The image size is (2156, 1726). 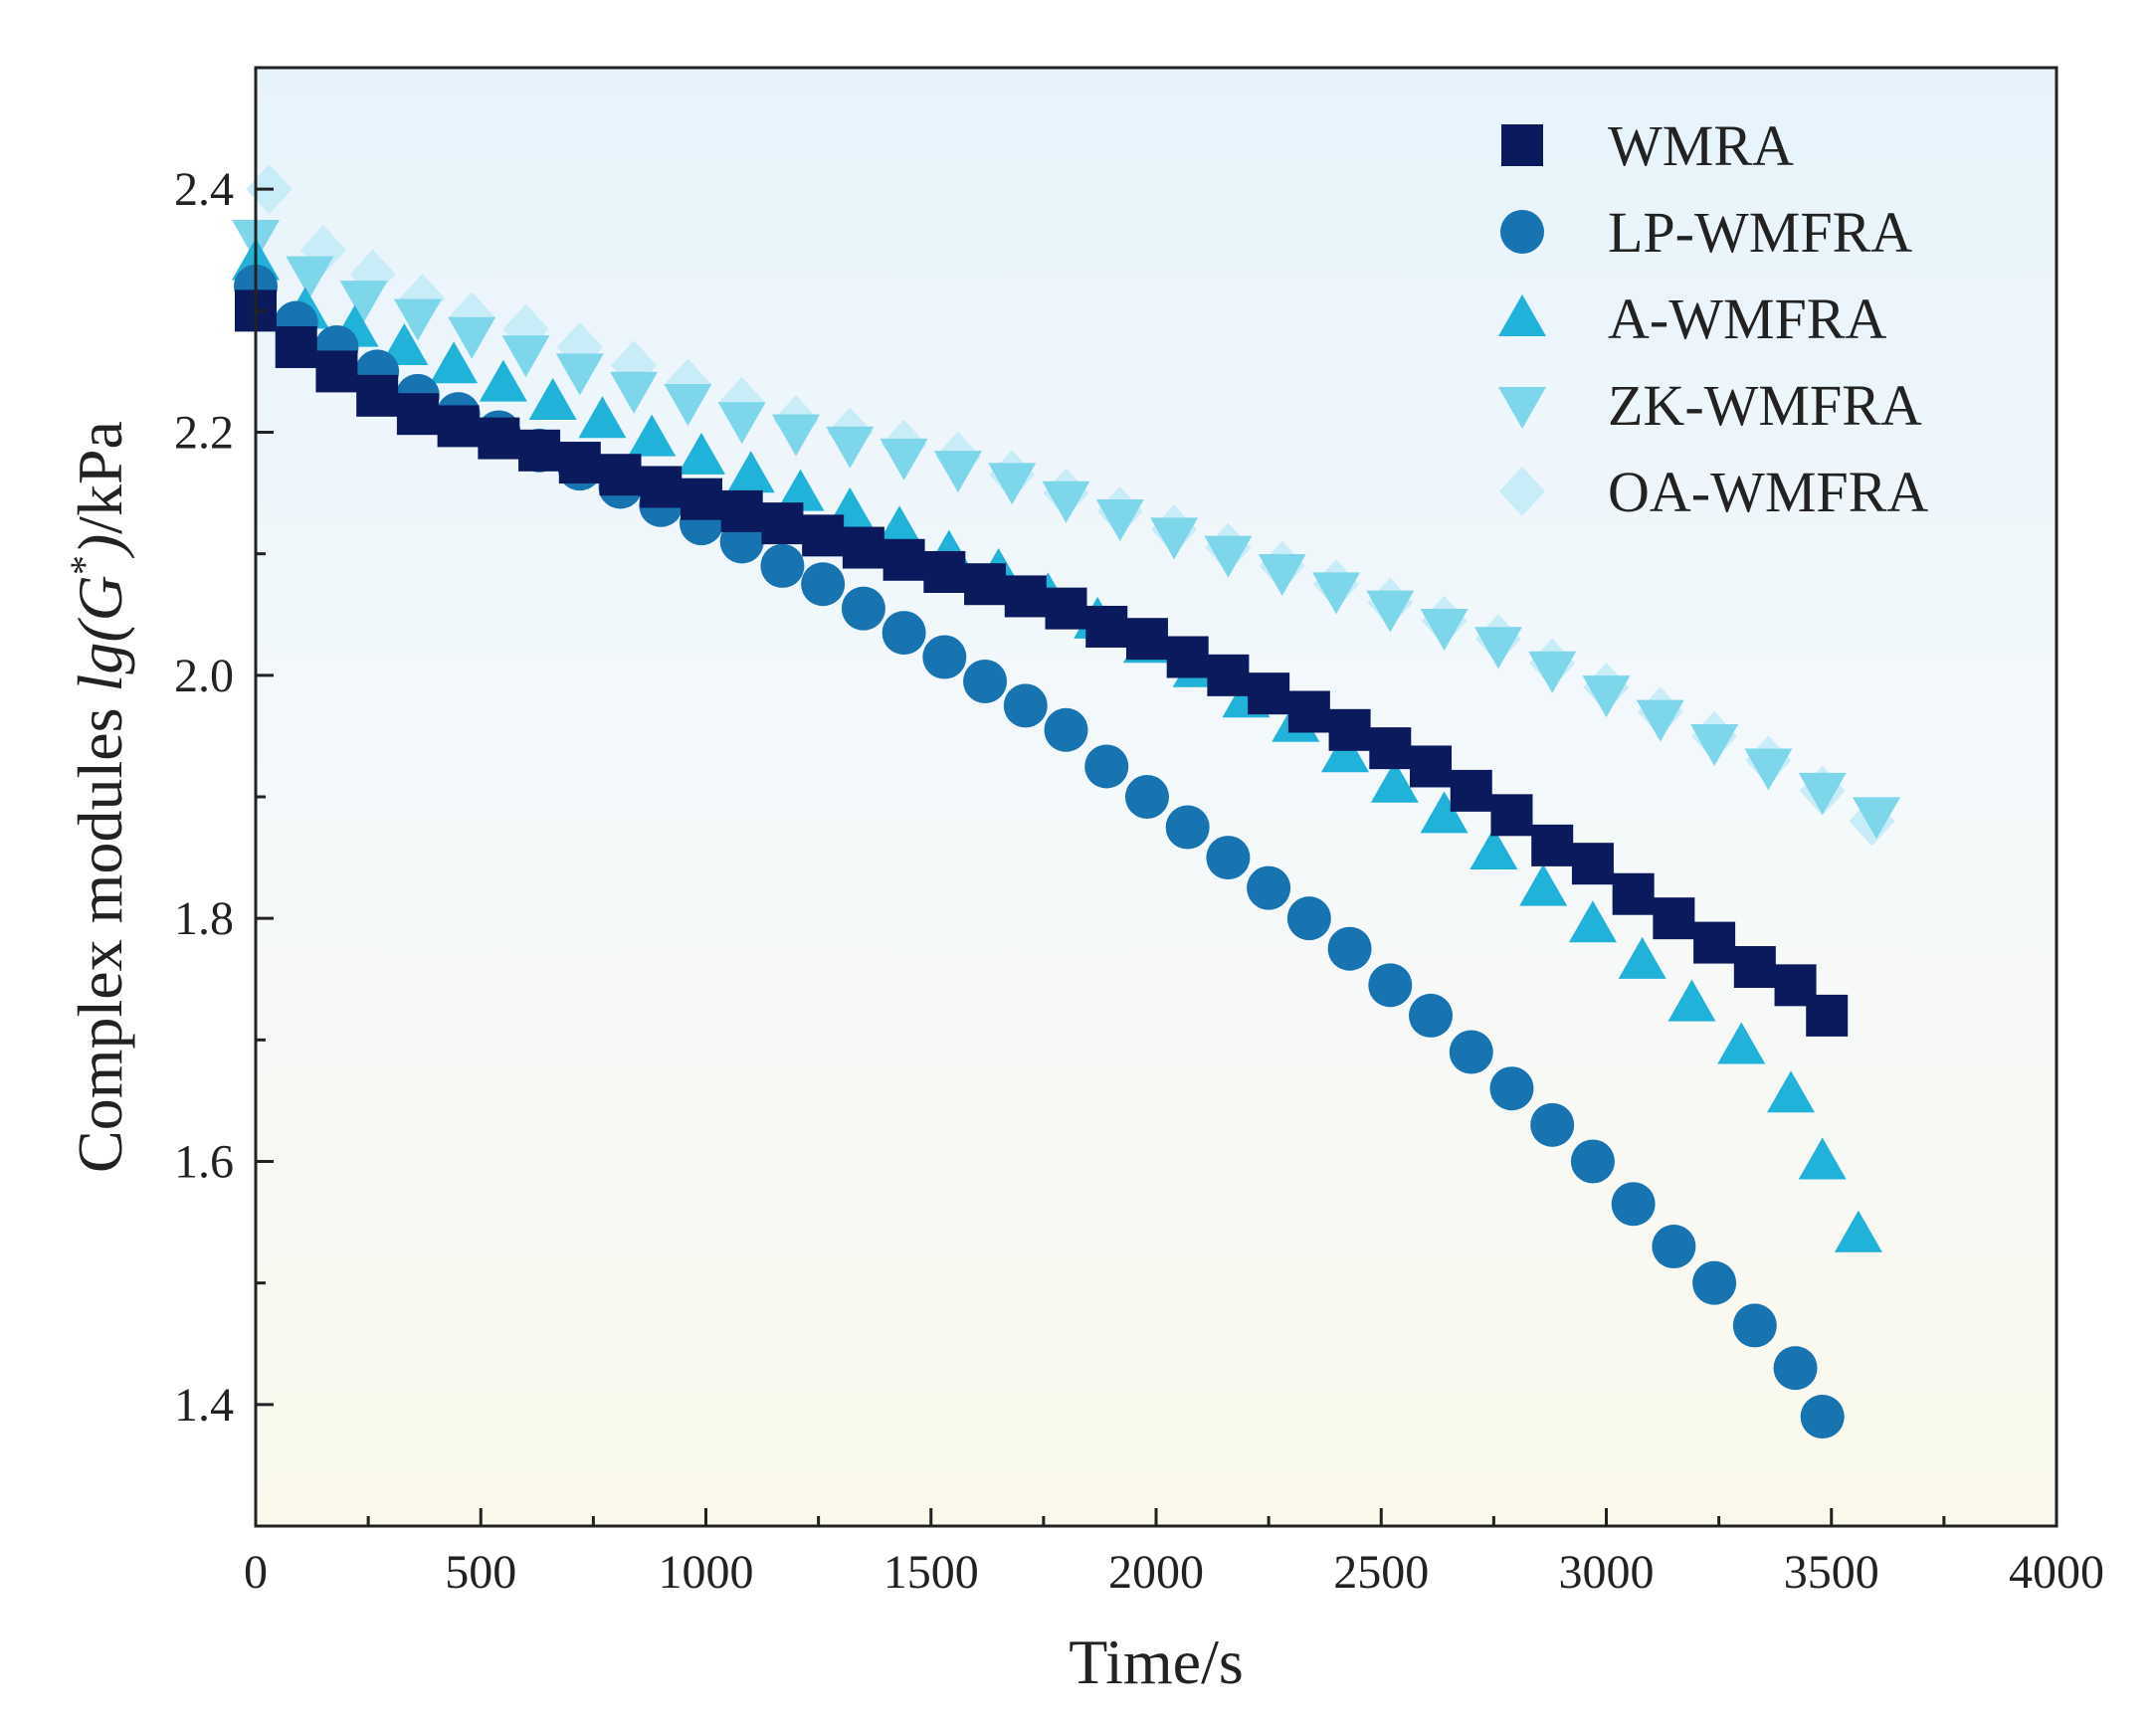 I want to click on legend-item-a-wmfra: A-WMFRA, so click(x=1692, y=319).